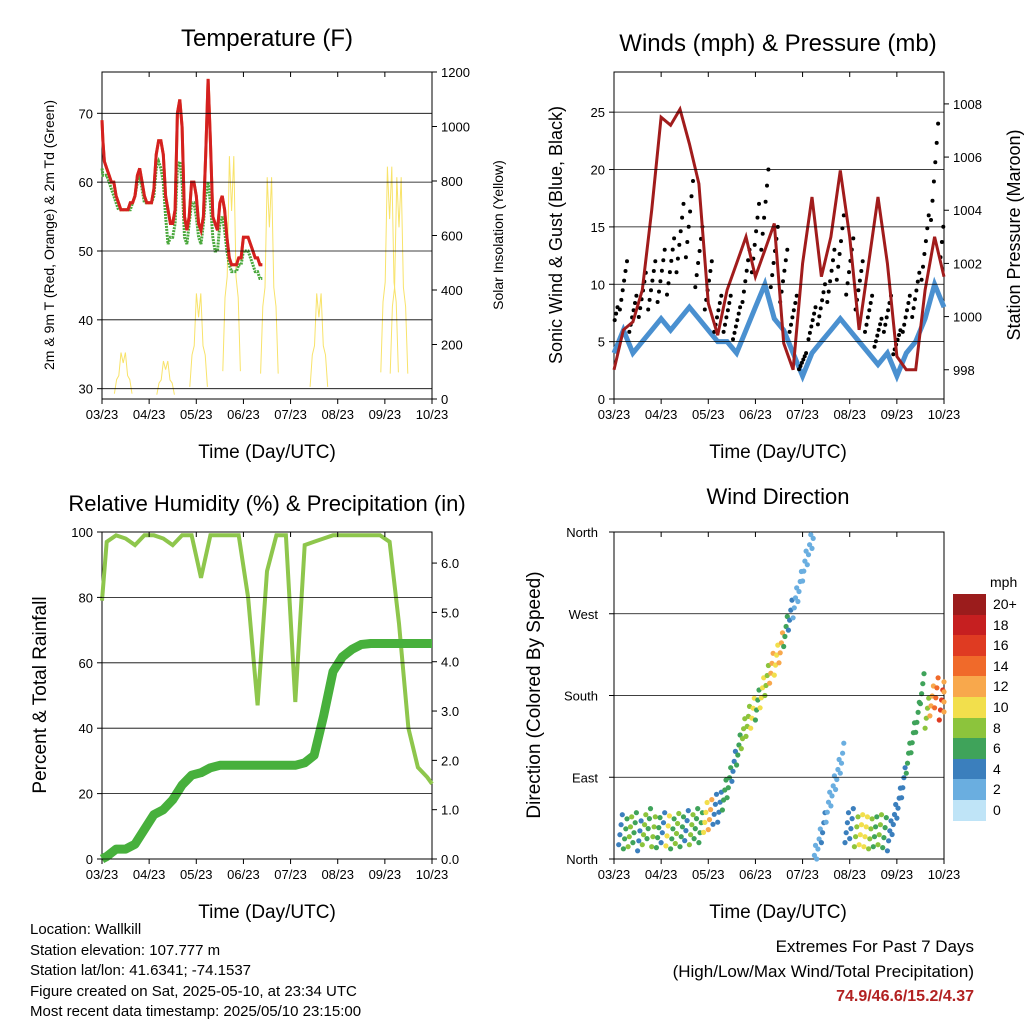  I want to click on winds-title: Winds (mph) & Pressure (mb), so click(777, 43).